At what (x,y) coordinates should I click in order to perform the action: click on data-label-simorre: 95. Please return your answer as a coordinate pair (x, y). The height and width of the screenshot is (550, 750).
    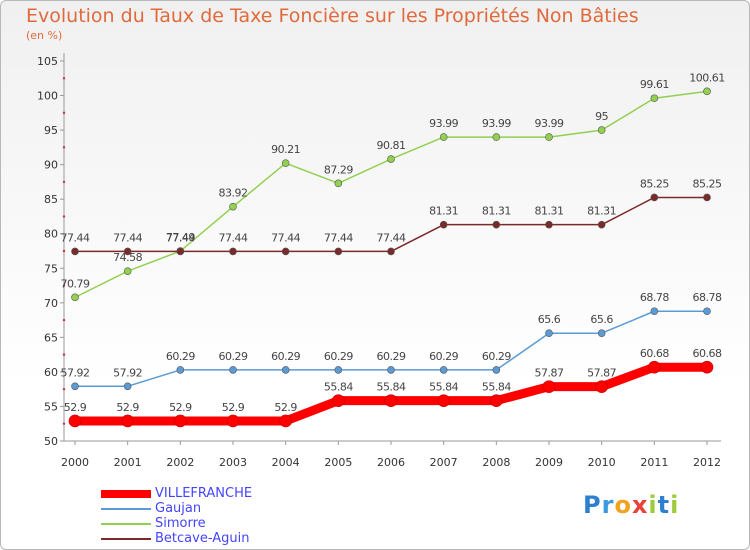
    Looking at the image, I should click on (601, 116).